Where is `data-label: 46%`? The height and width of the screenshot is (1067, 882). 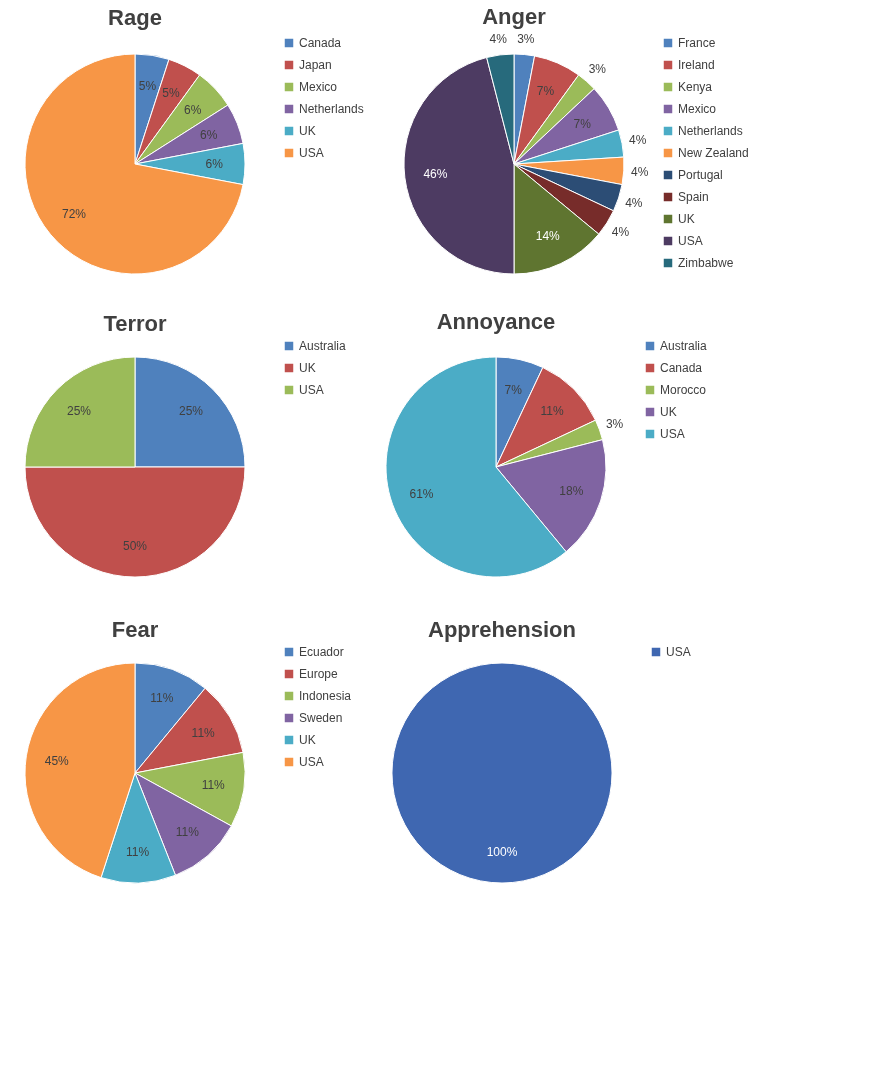 data-label: 46% is located at coordinates (435, 173).